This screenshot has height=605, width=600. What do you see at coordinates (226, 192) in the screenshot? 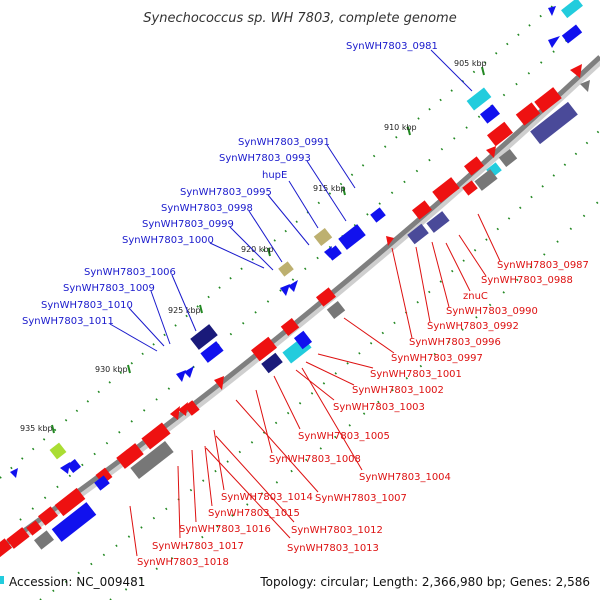
I see `gene-label-SynWH7803_0995: SynWH7803_0995` at bounding box center [226, 192].